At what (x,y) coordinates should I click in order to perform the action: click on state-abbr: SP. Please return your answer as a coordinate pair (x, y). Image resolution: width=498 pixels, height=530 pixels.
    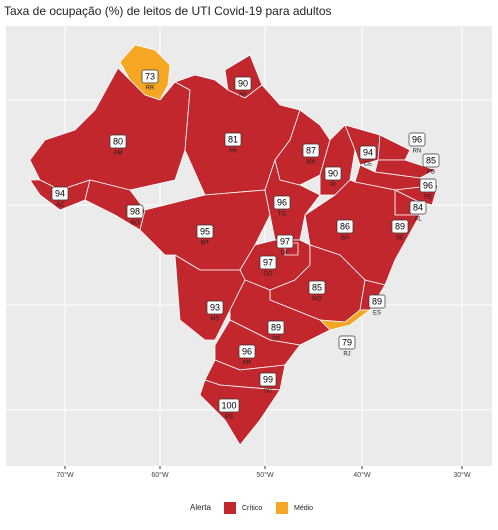
    Looking at the image, I should click on (276, 340).